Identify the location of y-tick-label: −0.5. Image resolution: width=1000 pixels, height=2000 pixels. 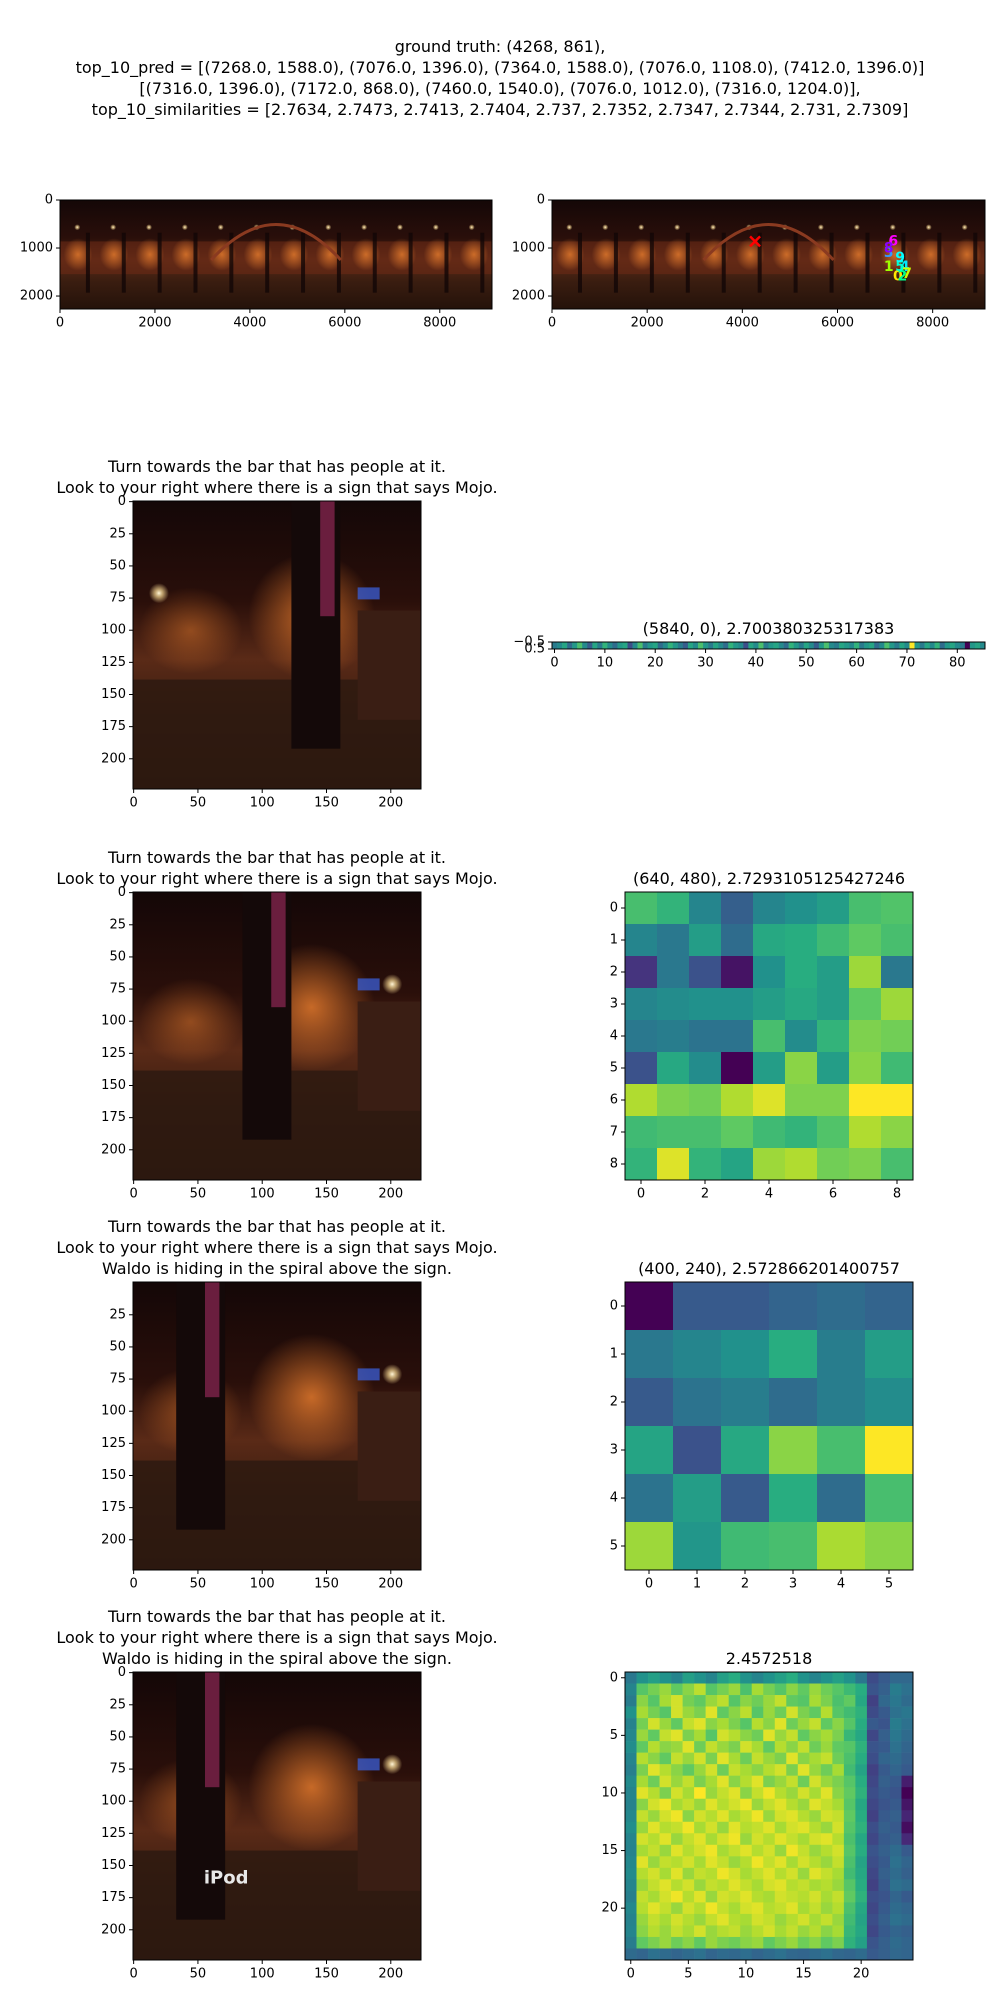
(529, 642).